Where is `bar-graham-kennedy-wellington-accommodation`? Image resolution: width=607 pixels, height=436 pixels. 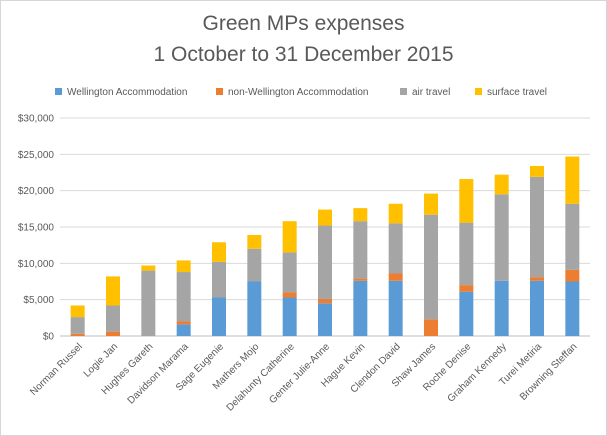 bar-graham-kennedy-wellington-accommodation is located at coordinates (501, 308).